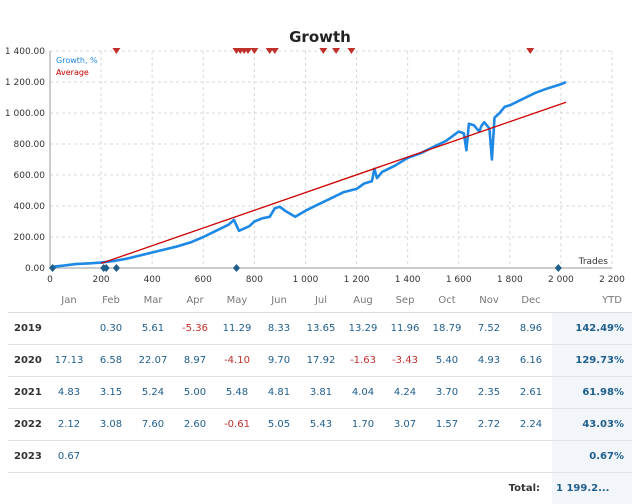  What do you see at coordinates (111, 425) in the screenshot?
I see `month-return-cell: 3.08` at bounding box center [111, 425].